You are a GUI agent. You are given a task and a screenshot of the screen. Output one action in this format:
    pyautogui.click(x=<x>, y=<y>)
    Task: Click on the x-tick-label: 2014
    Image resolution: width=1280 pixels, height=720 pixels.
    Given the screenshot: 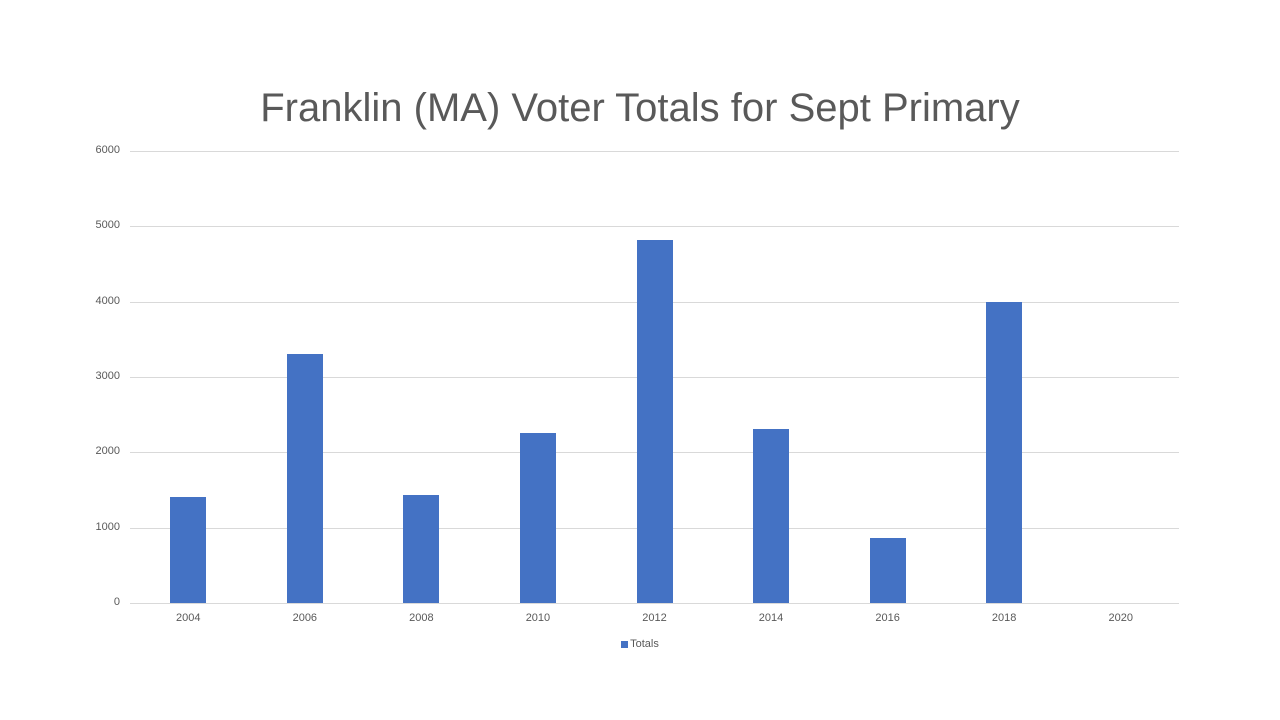 What is the action you would take?
    pyautogui.click(x=771, y=618)
    